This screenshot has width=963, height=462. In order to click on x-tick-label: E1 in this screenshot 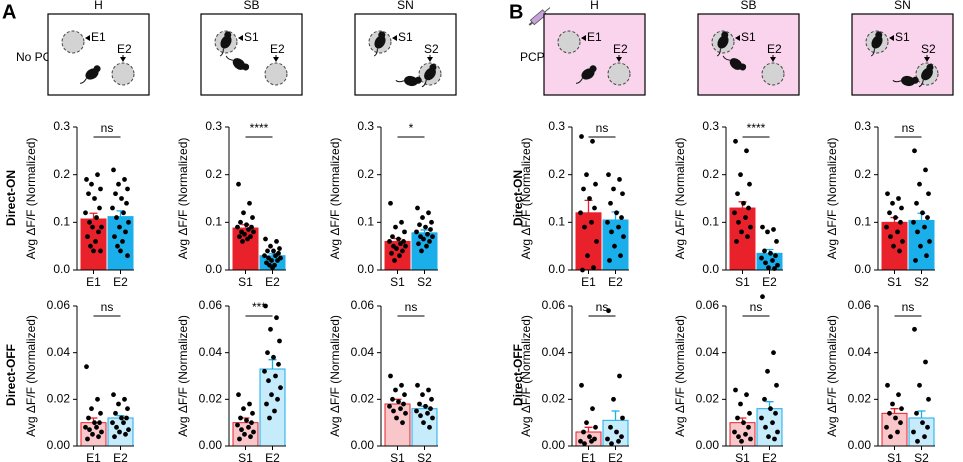, I will do `click(588, 456)`.